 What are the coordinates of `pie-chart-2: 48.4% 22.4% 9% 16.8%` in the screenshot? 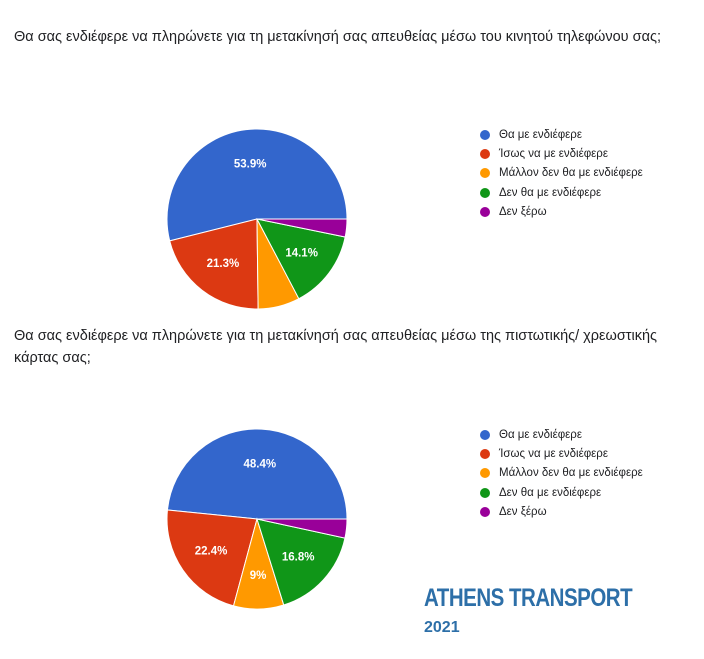 It's located at (257, 519).